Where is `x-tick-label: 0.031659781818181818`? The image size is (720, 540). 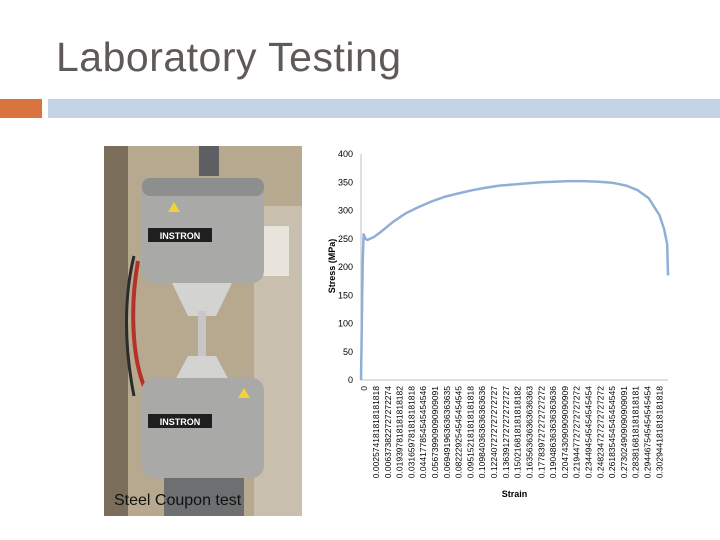
x-tick-label: 0.031659781818181818 is located at coordinates (411, 432).